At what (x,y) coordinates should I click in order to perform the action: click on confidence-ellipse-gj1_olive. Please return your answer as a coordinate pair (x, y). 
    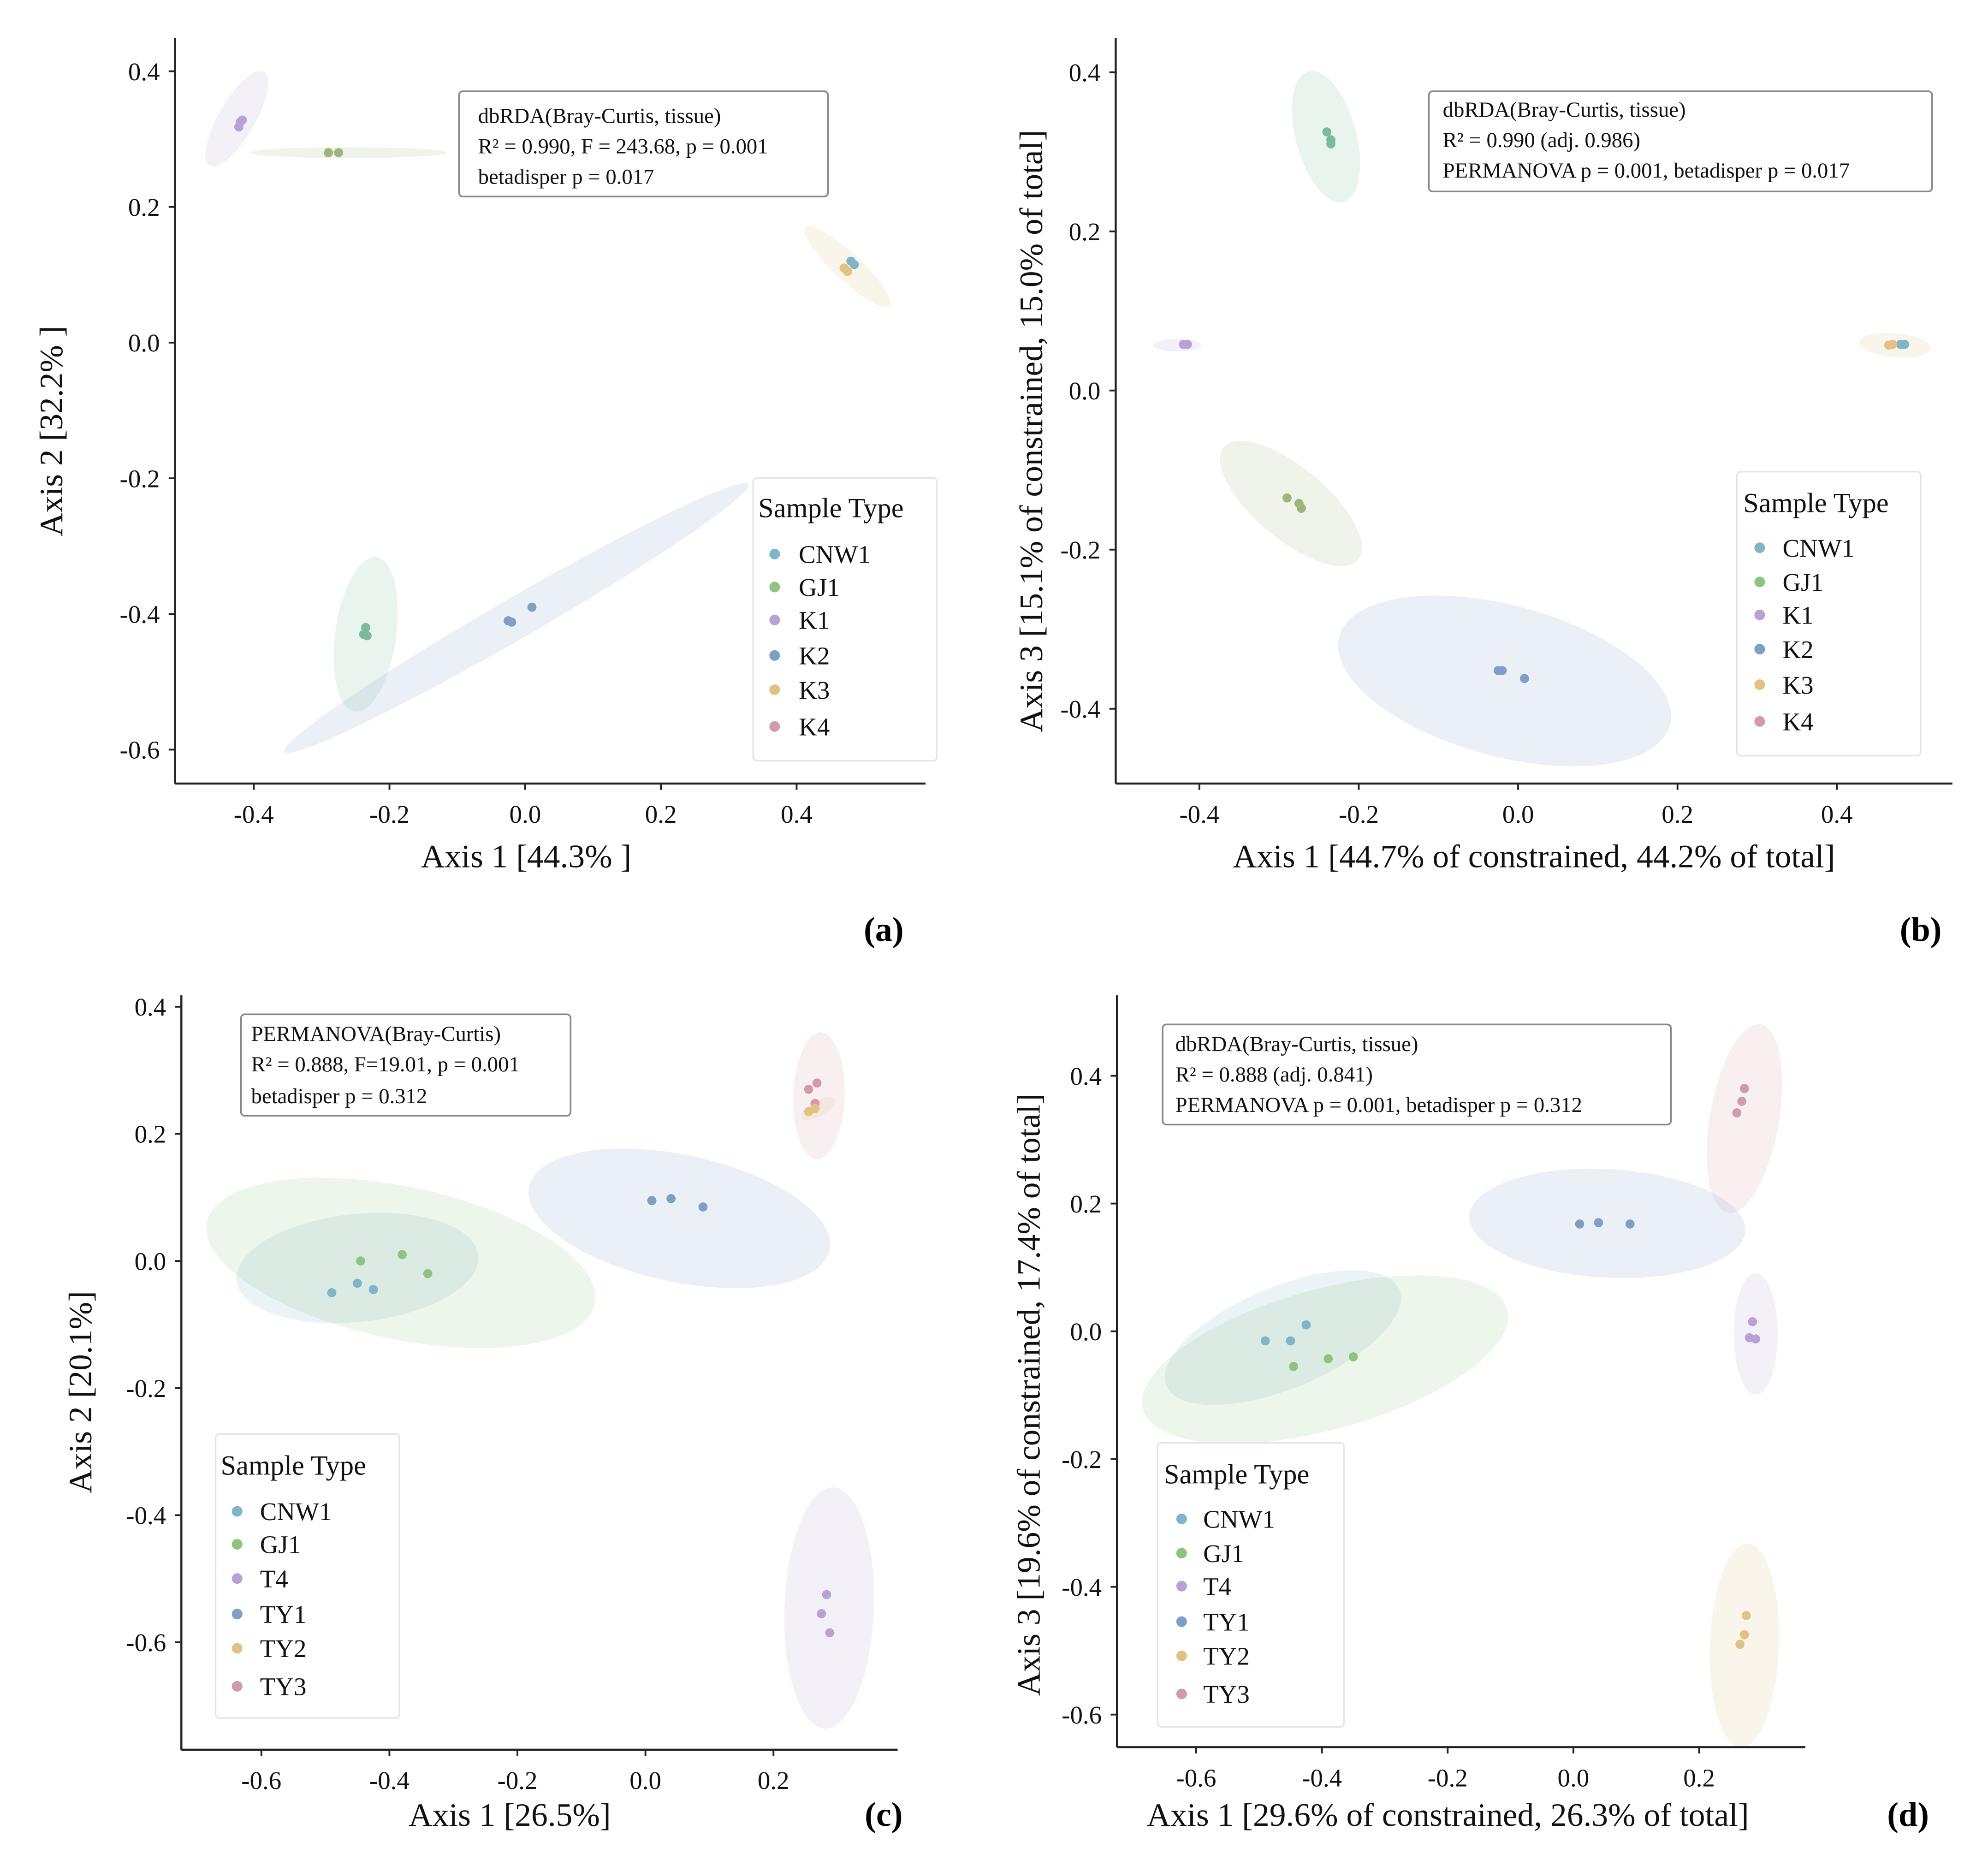
    Looking at the image, I should click on (348, 153).